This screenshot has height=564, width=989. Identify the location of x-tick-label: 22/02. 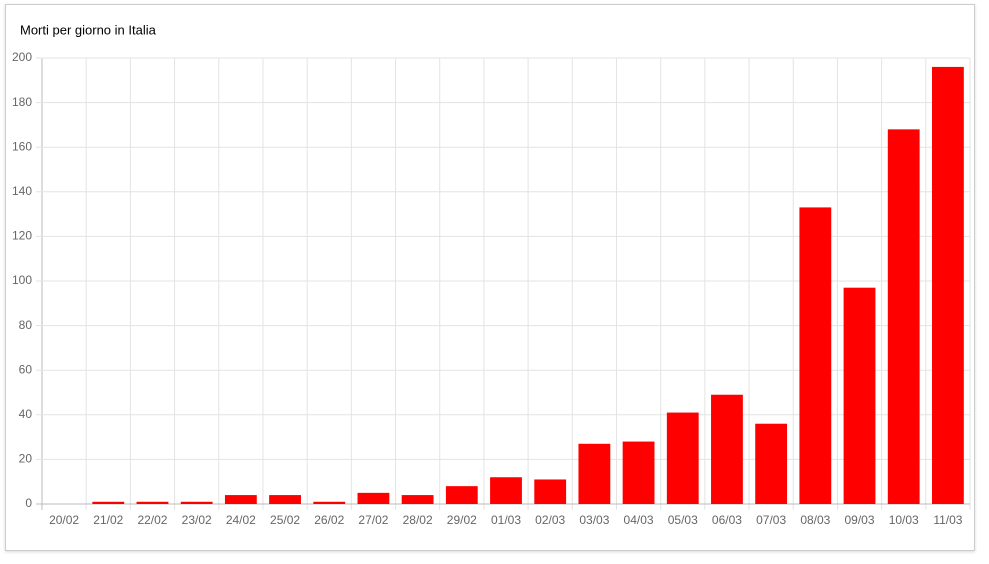
(152, 520).